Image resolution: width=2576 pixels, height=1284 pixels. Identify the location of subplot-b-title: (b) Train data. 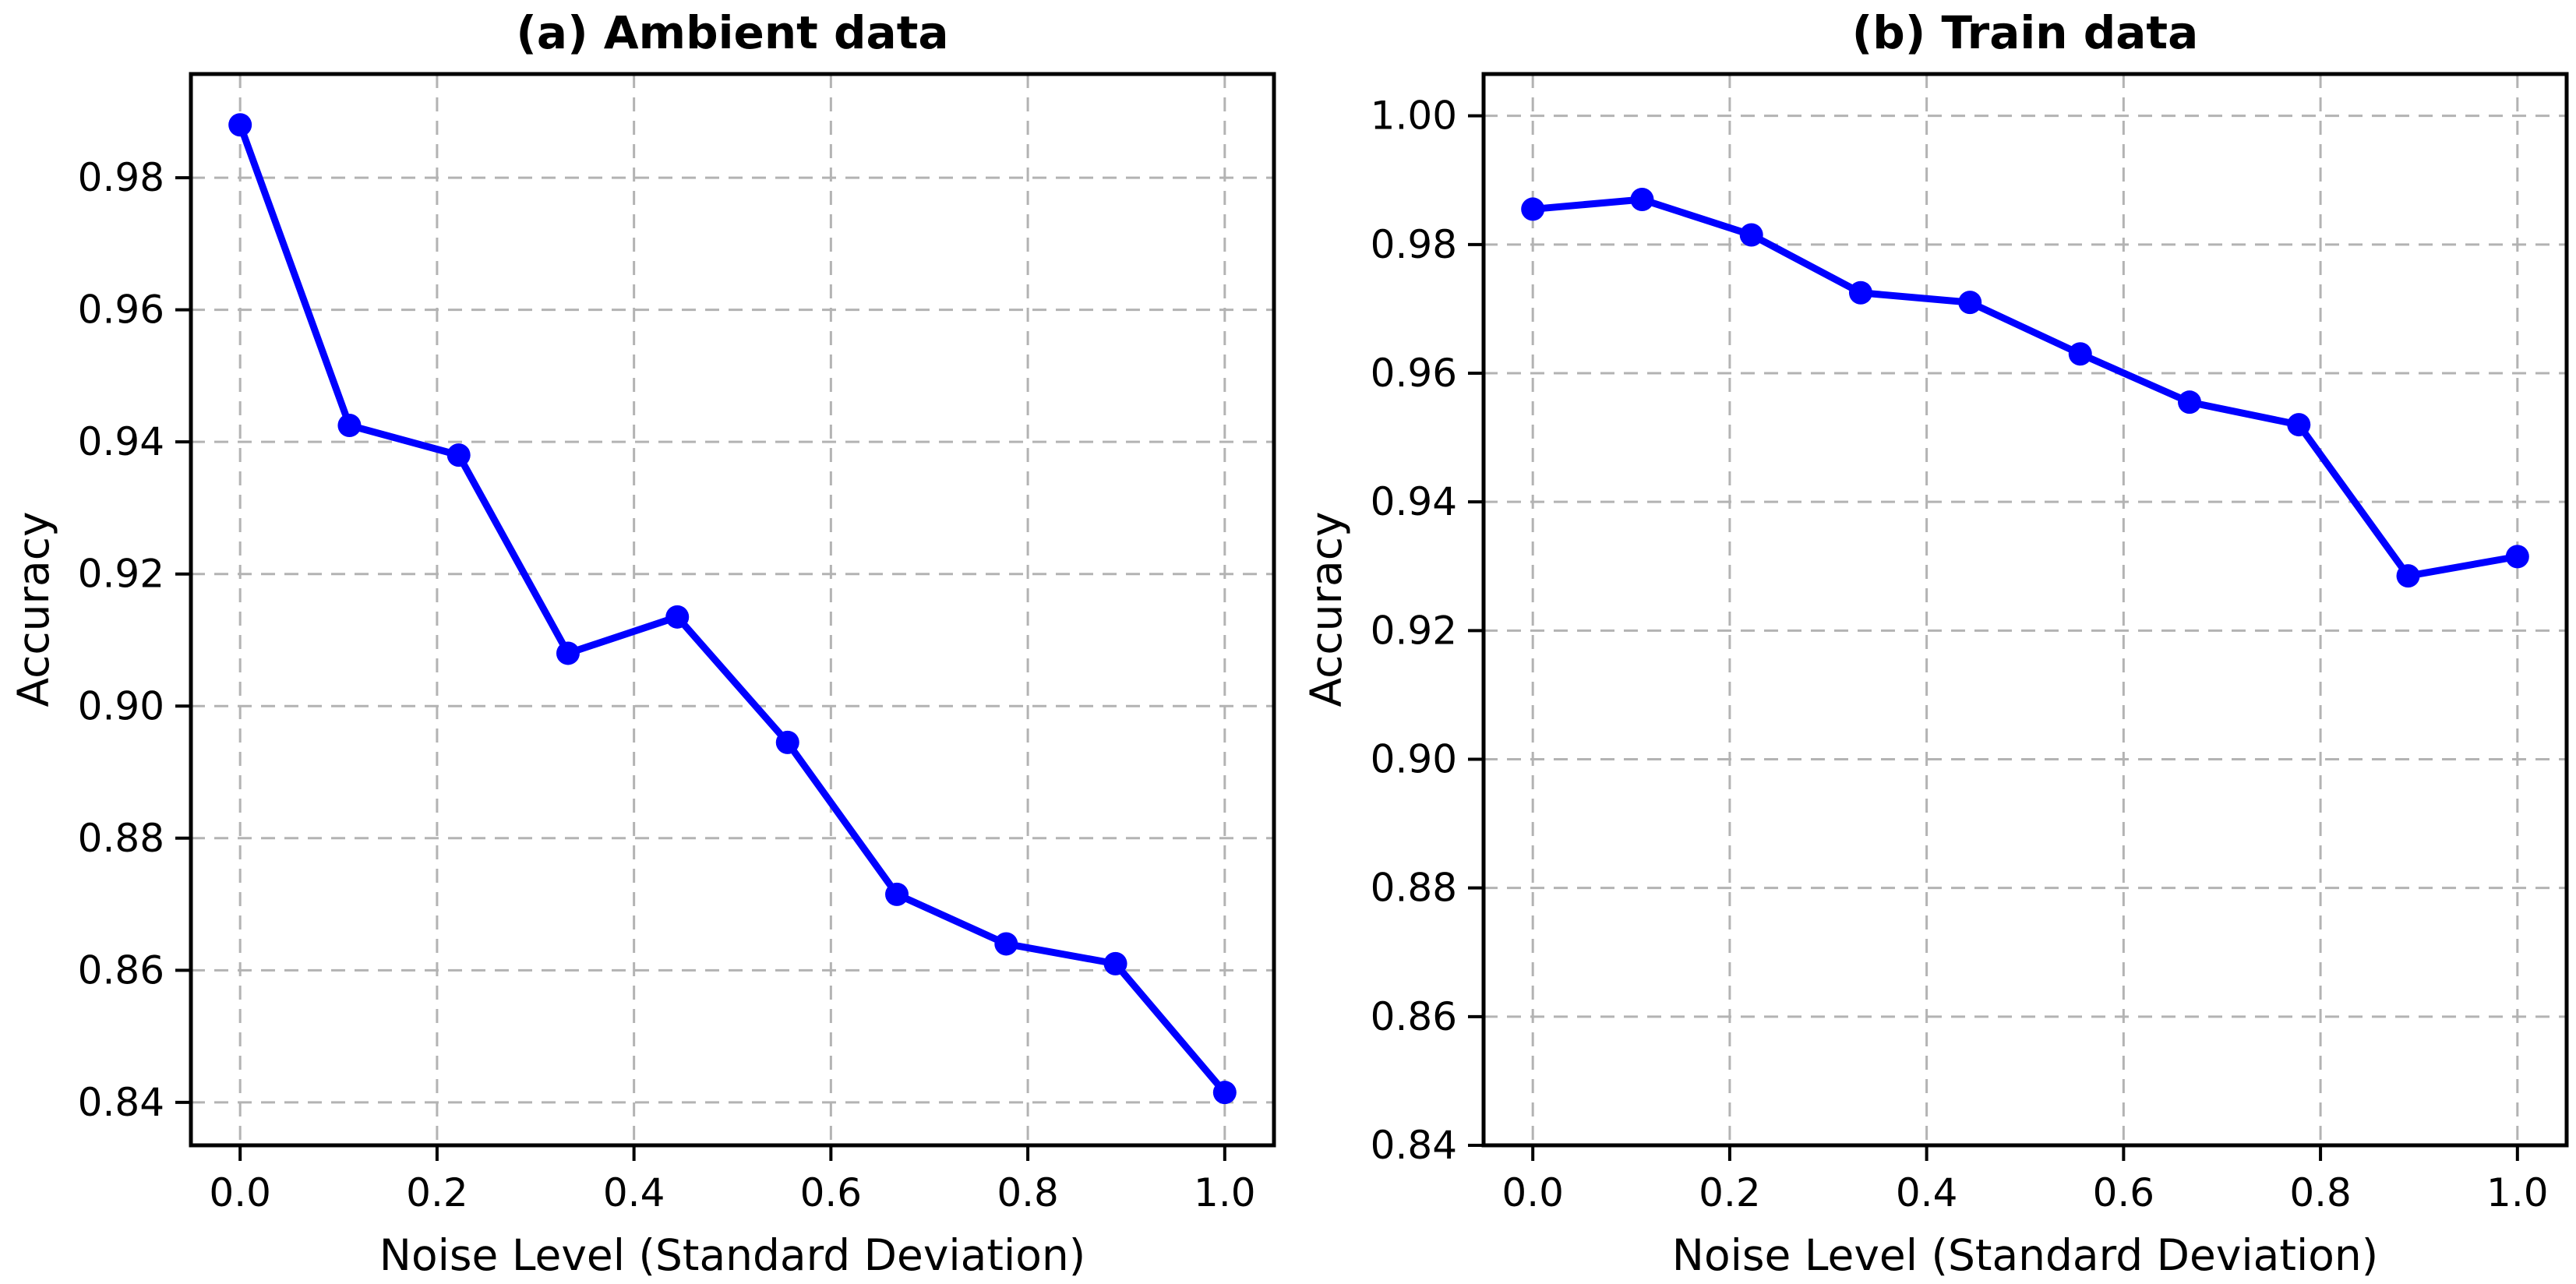
(2025, 32).